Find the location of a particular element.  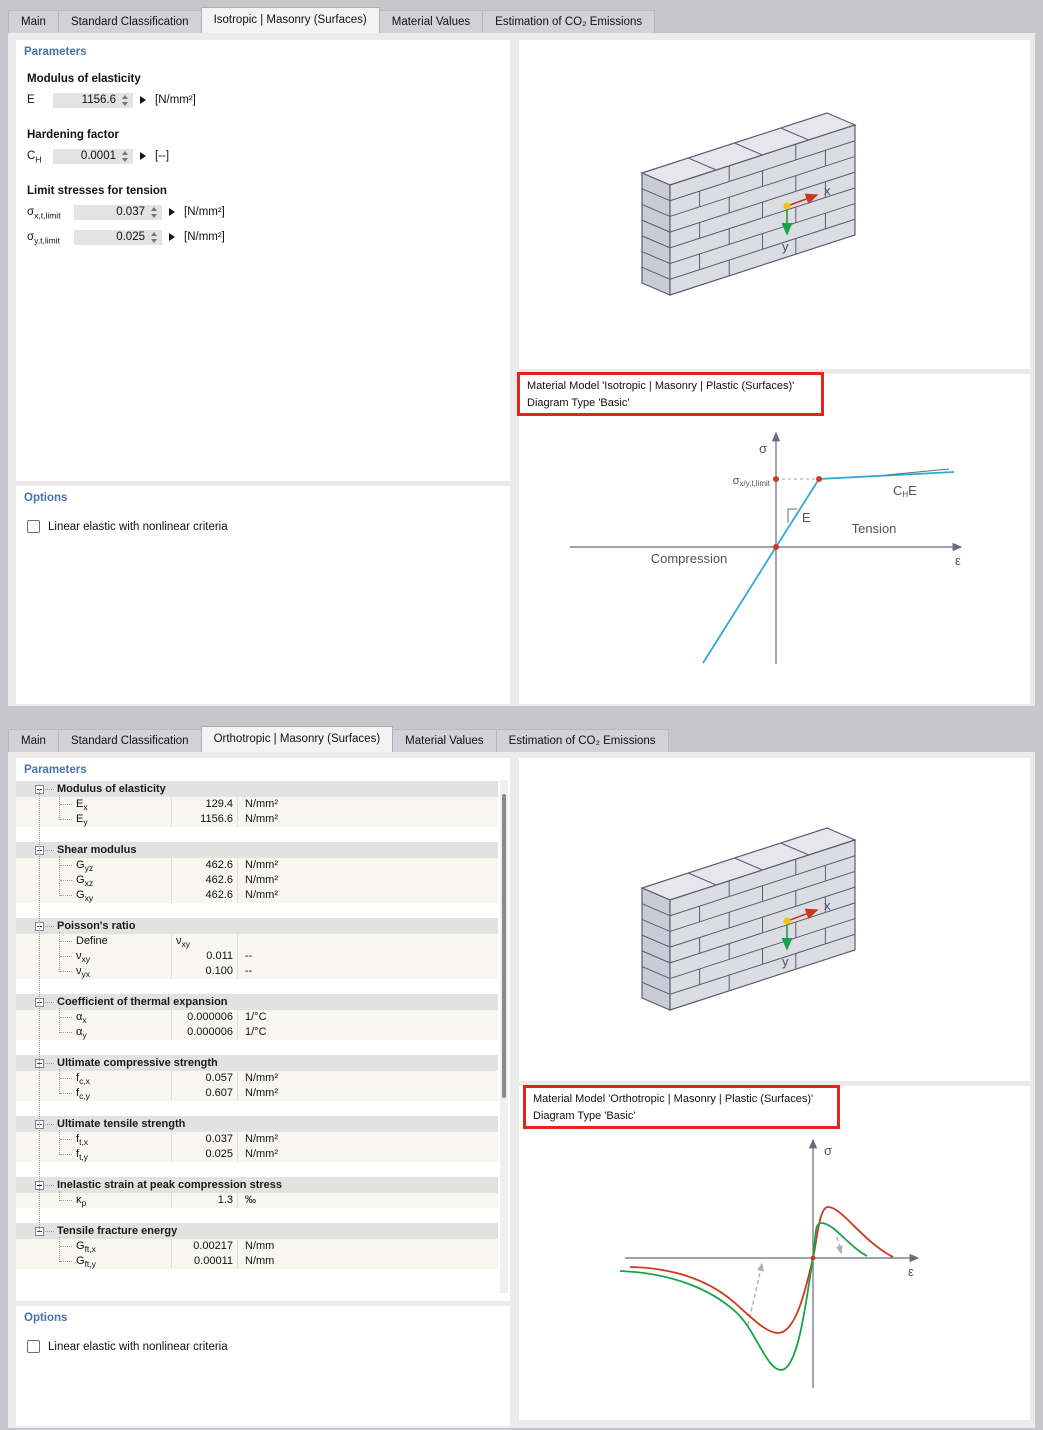

modulus-of-elasticity-row: E 1156.6 [N/mm²] is located at coordinates (268, 100).